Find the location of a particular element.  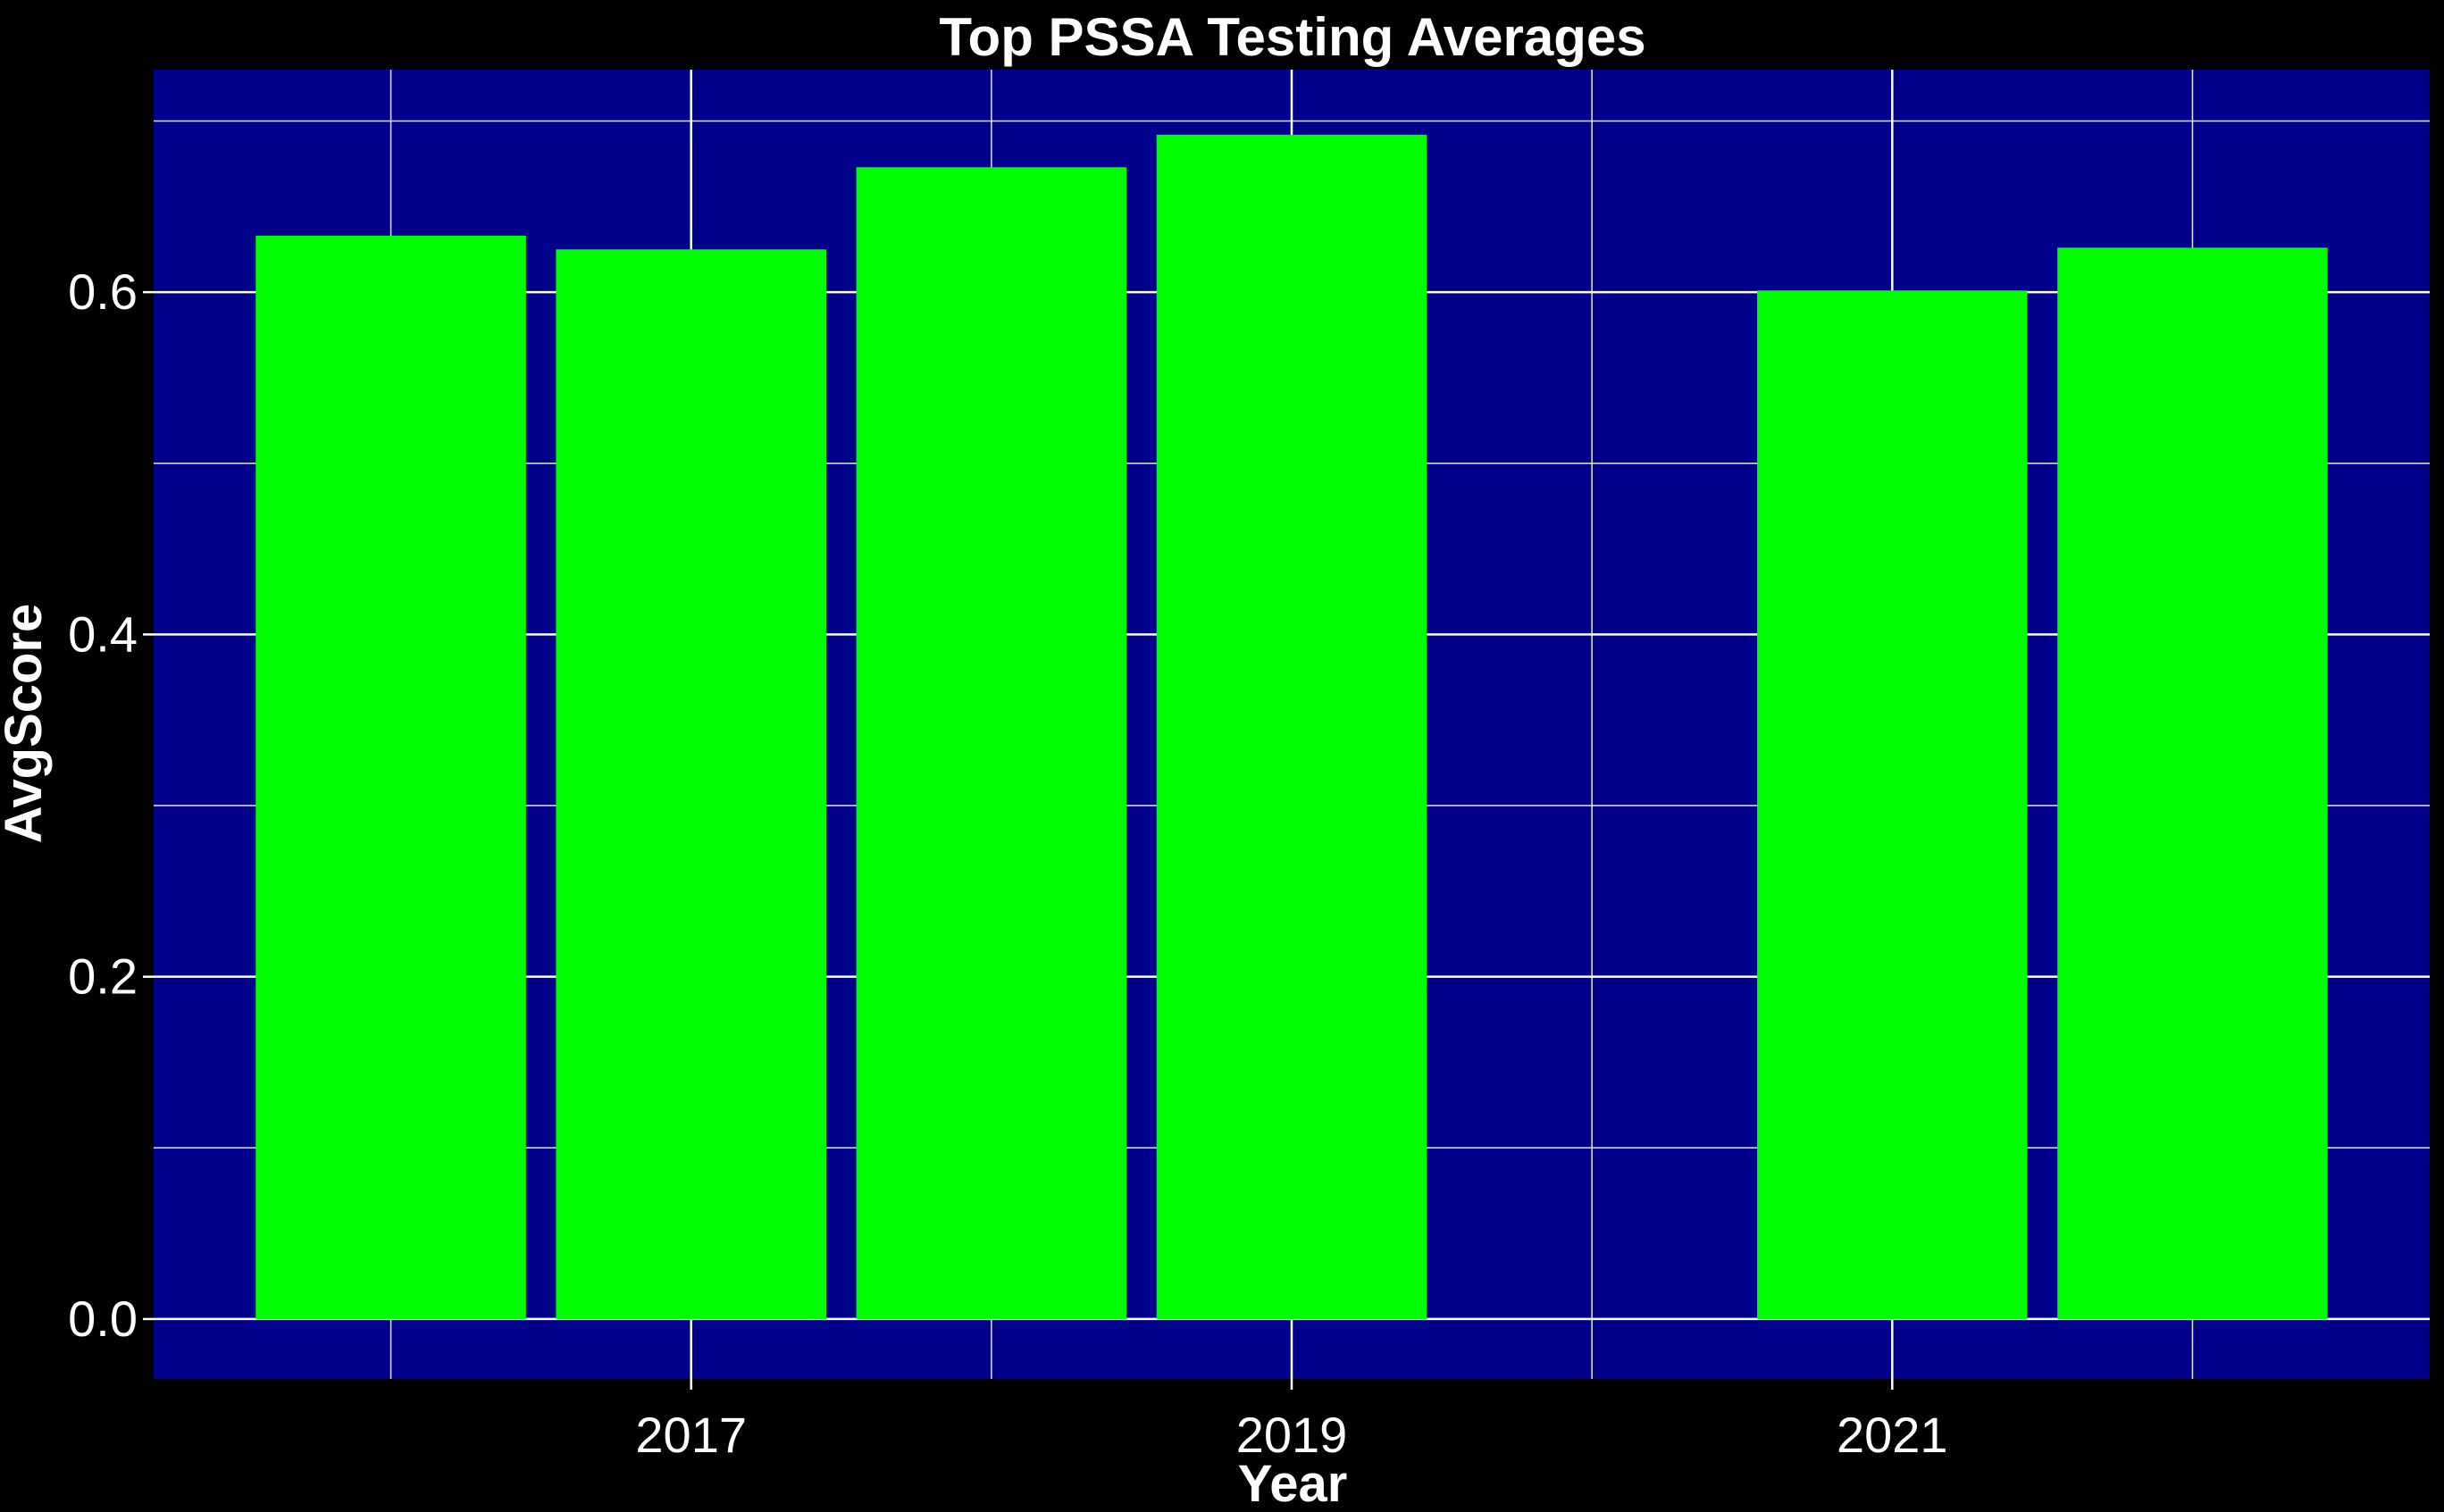

bar-2019 is located at coordinates (1291, 726).